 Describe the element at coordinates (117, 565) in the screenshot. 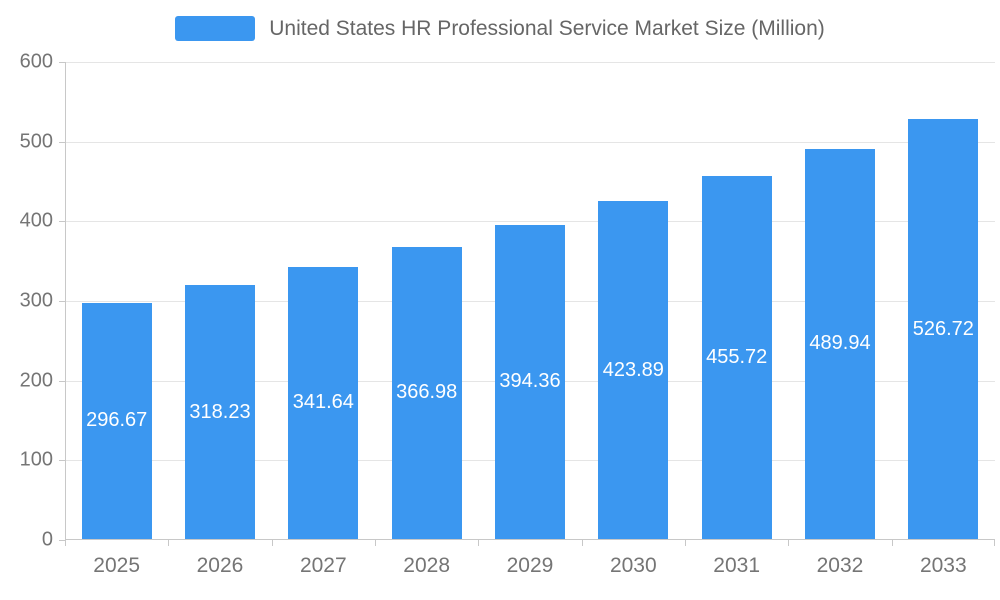

I see `x-axis-label: 2025` at that location.